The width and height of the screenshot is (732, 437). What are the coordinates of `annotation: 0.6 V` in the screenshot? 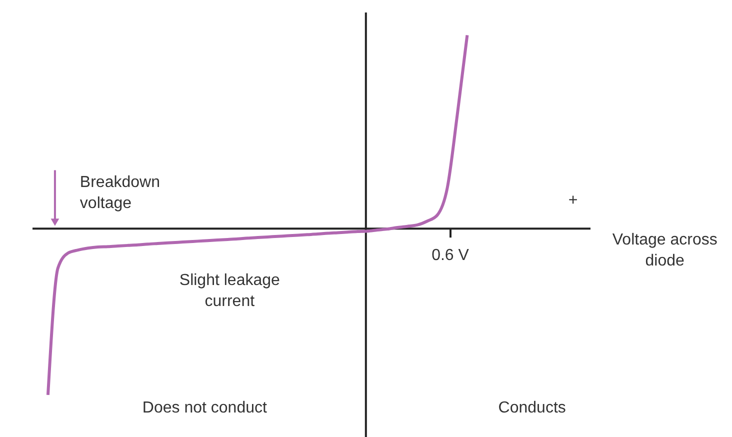 It's located at (451, 255).